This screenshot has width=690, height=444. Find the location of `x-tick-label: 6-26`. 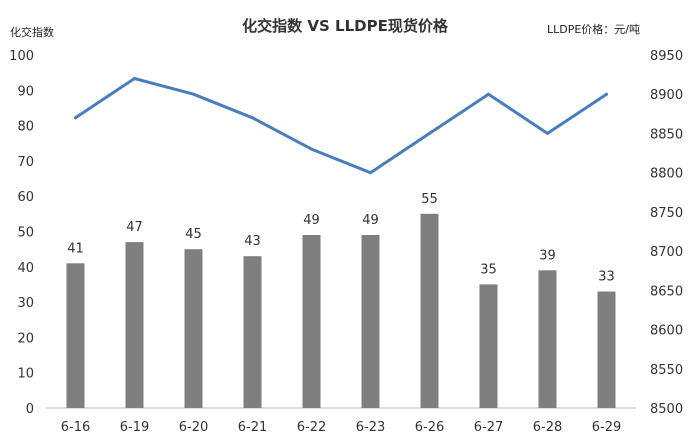

x-tick-label: 6-26 is located at coordinates (430, 427).